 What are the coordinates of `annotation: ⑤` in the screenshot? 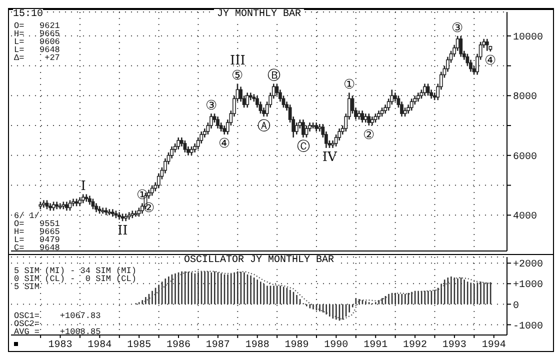 It's located at (238, 76).